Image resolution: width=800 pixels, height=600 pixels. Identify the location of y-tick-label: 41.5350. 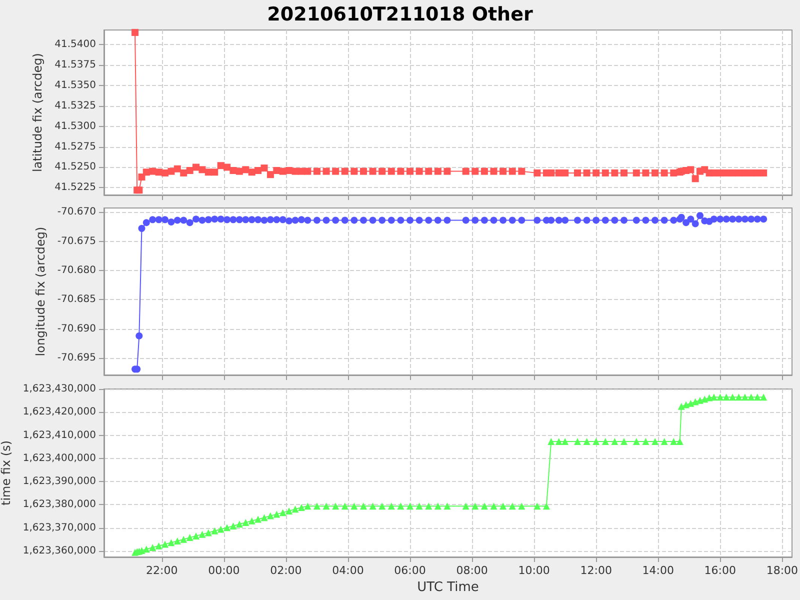
(75, 86).